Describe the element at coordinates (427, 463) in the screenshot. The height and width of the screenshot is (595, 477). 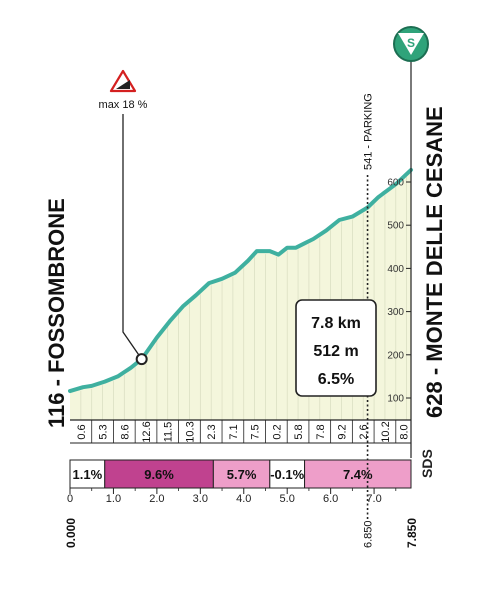
I see `sds-logo: SDS` at that location.